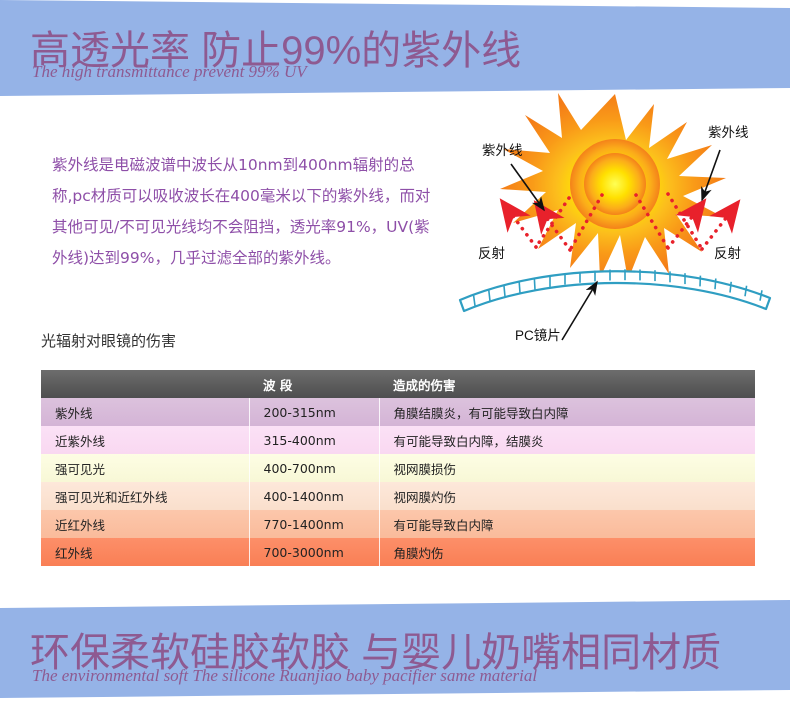 This screenshot has height=705, width=790. What do you see at coordinates (145, 496) in the screenshot?
I see `cell-type: 强可见光和近红外线` at bounding box center [145, 496].